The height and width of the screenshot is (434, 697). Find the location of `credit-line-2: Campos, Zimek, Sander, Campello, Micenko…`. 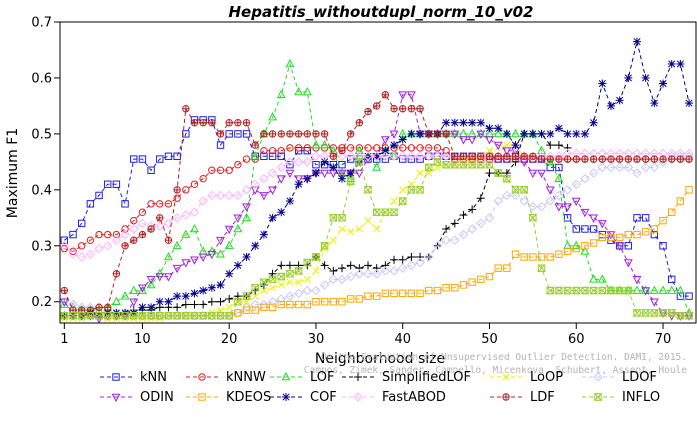

credit-line-2: Campos, Zimek, Sander, Campello, Micenko… is located at coordinates (495, 370).